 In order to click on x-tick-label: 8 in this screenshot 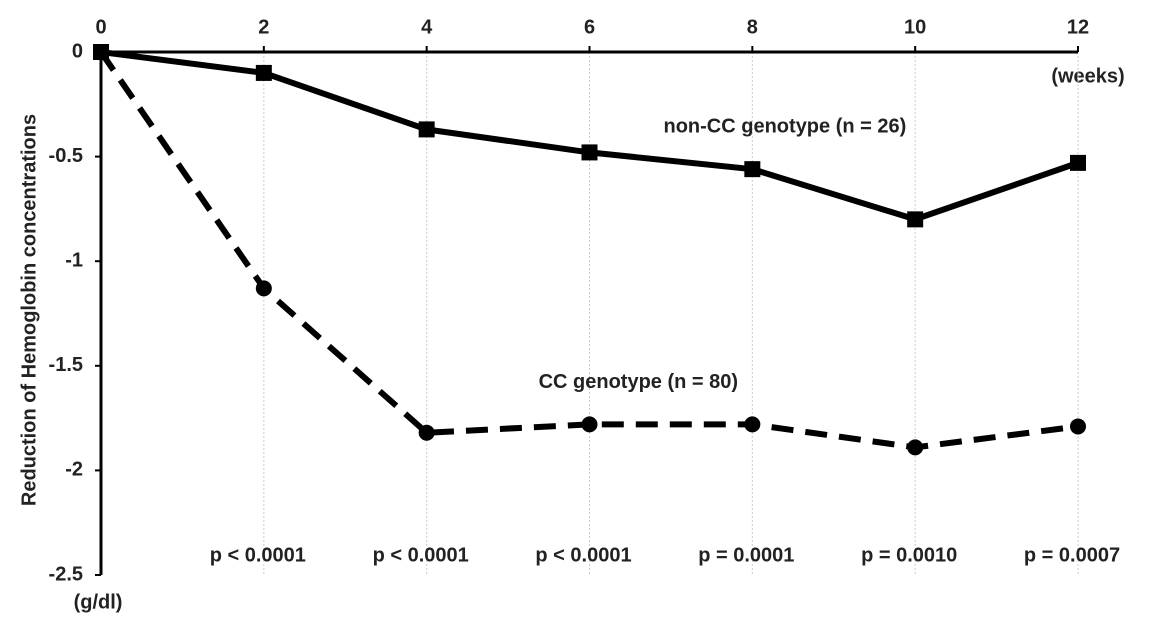, I will do `click(752, 27)`.